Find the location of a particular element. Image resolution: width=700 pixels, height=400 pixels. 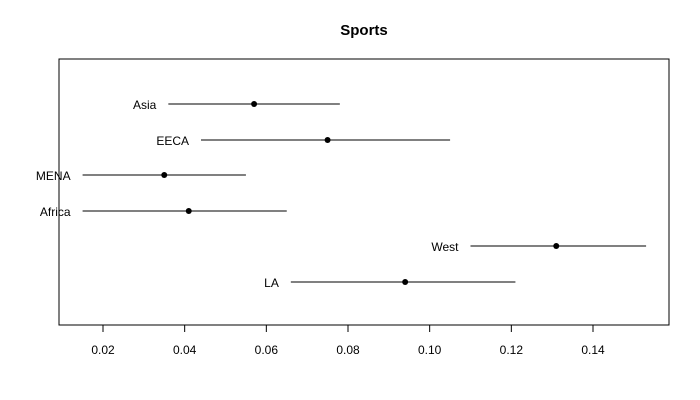

x-tick-label: 0.14 is located at coordinates (593, 350).